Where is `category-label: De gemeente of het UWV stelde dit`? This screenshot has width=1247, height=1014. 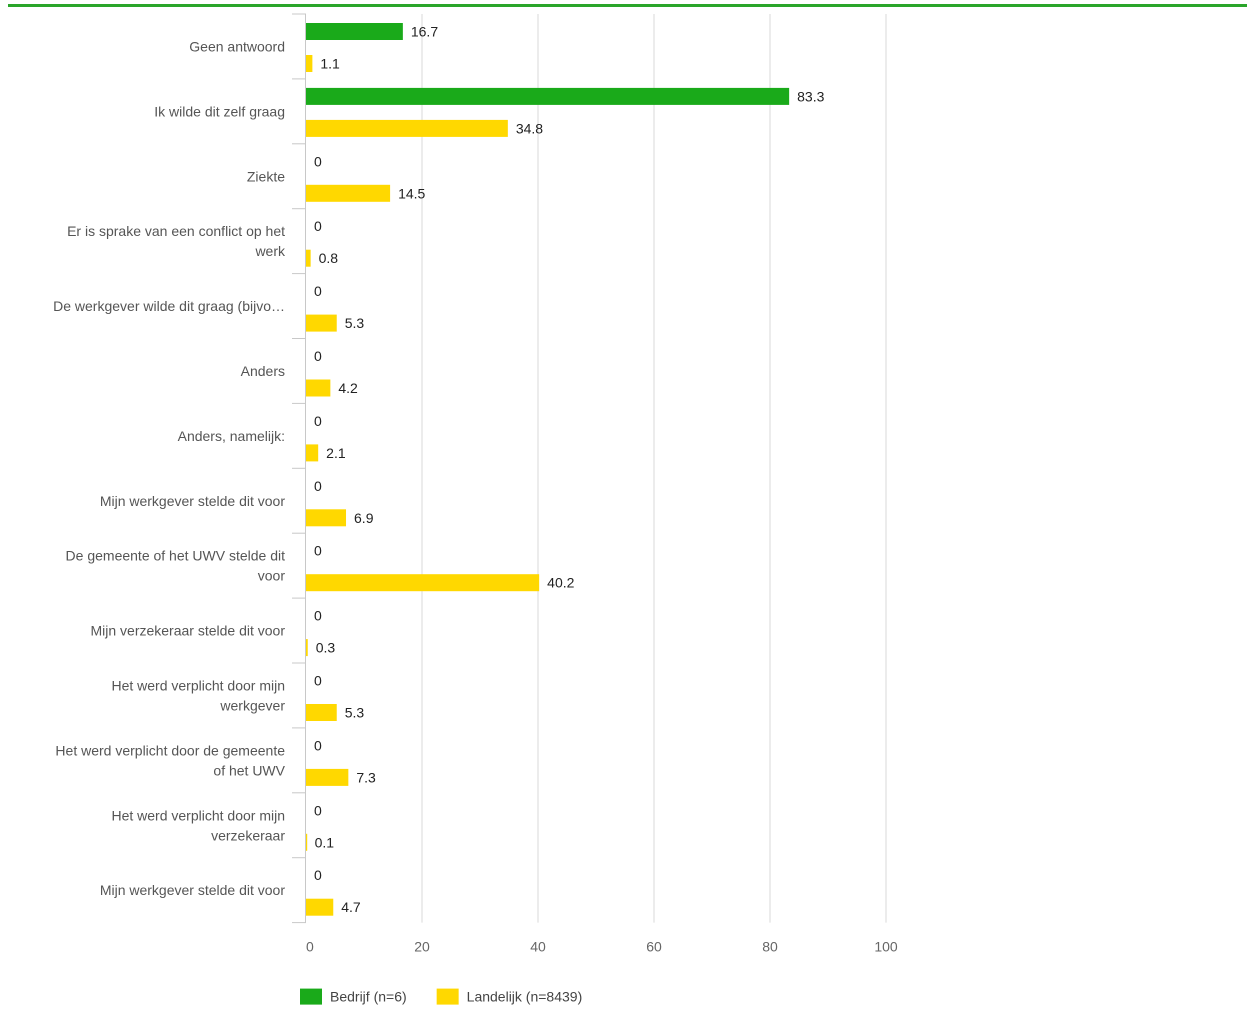 category-label: De gemeente of het UWV stelde dit is located at coordinates (176, 556).